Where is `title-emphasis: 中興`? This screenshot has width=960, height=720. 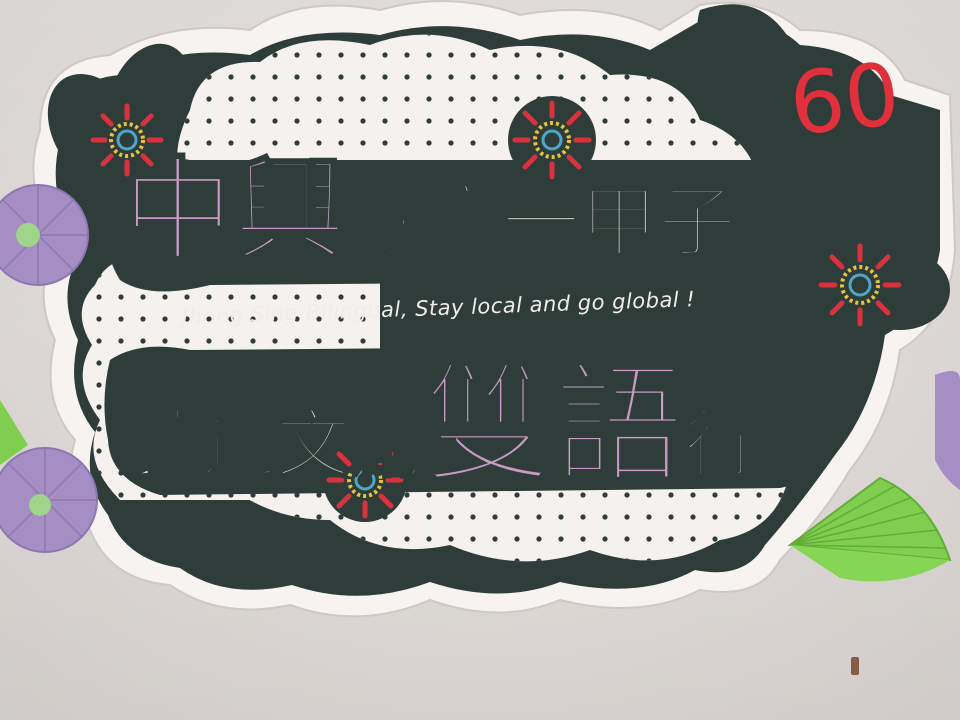
title-emphasis: 中興 is located at coordinates (234, 212).